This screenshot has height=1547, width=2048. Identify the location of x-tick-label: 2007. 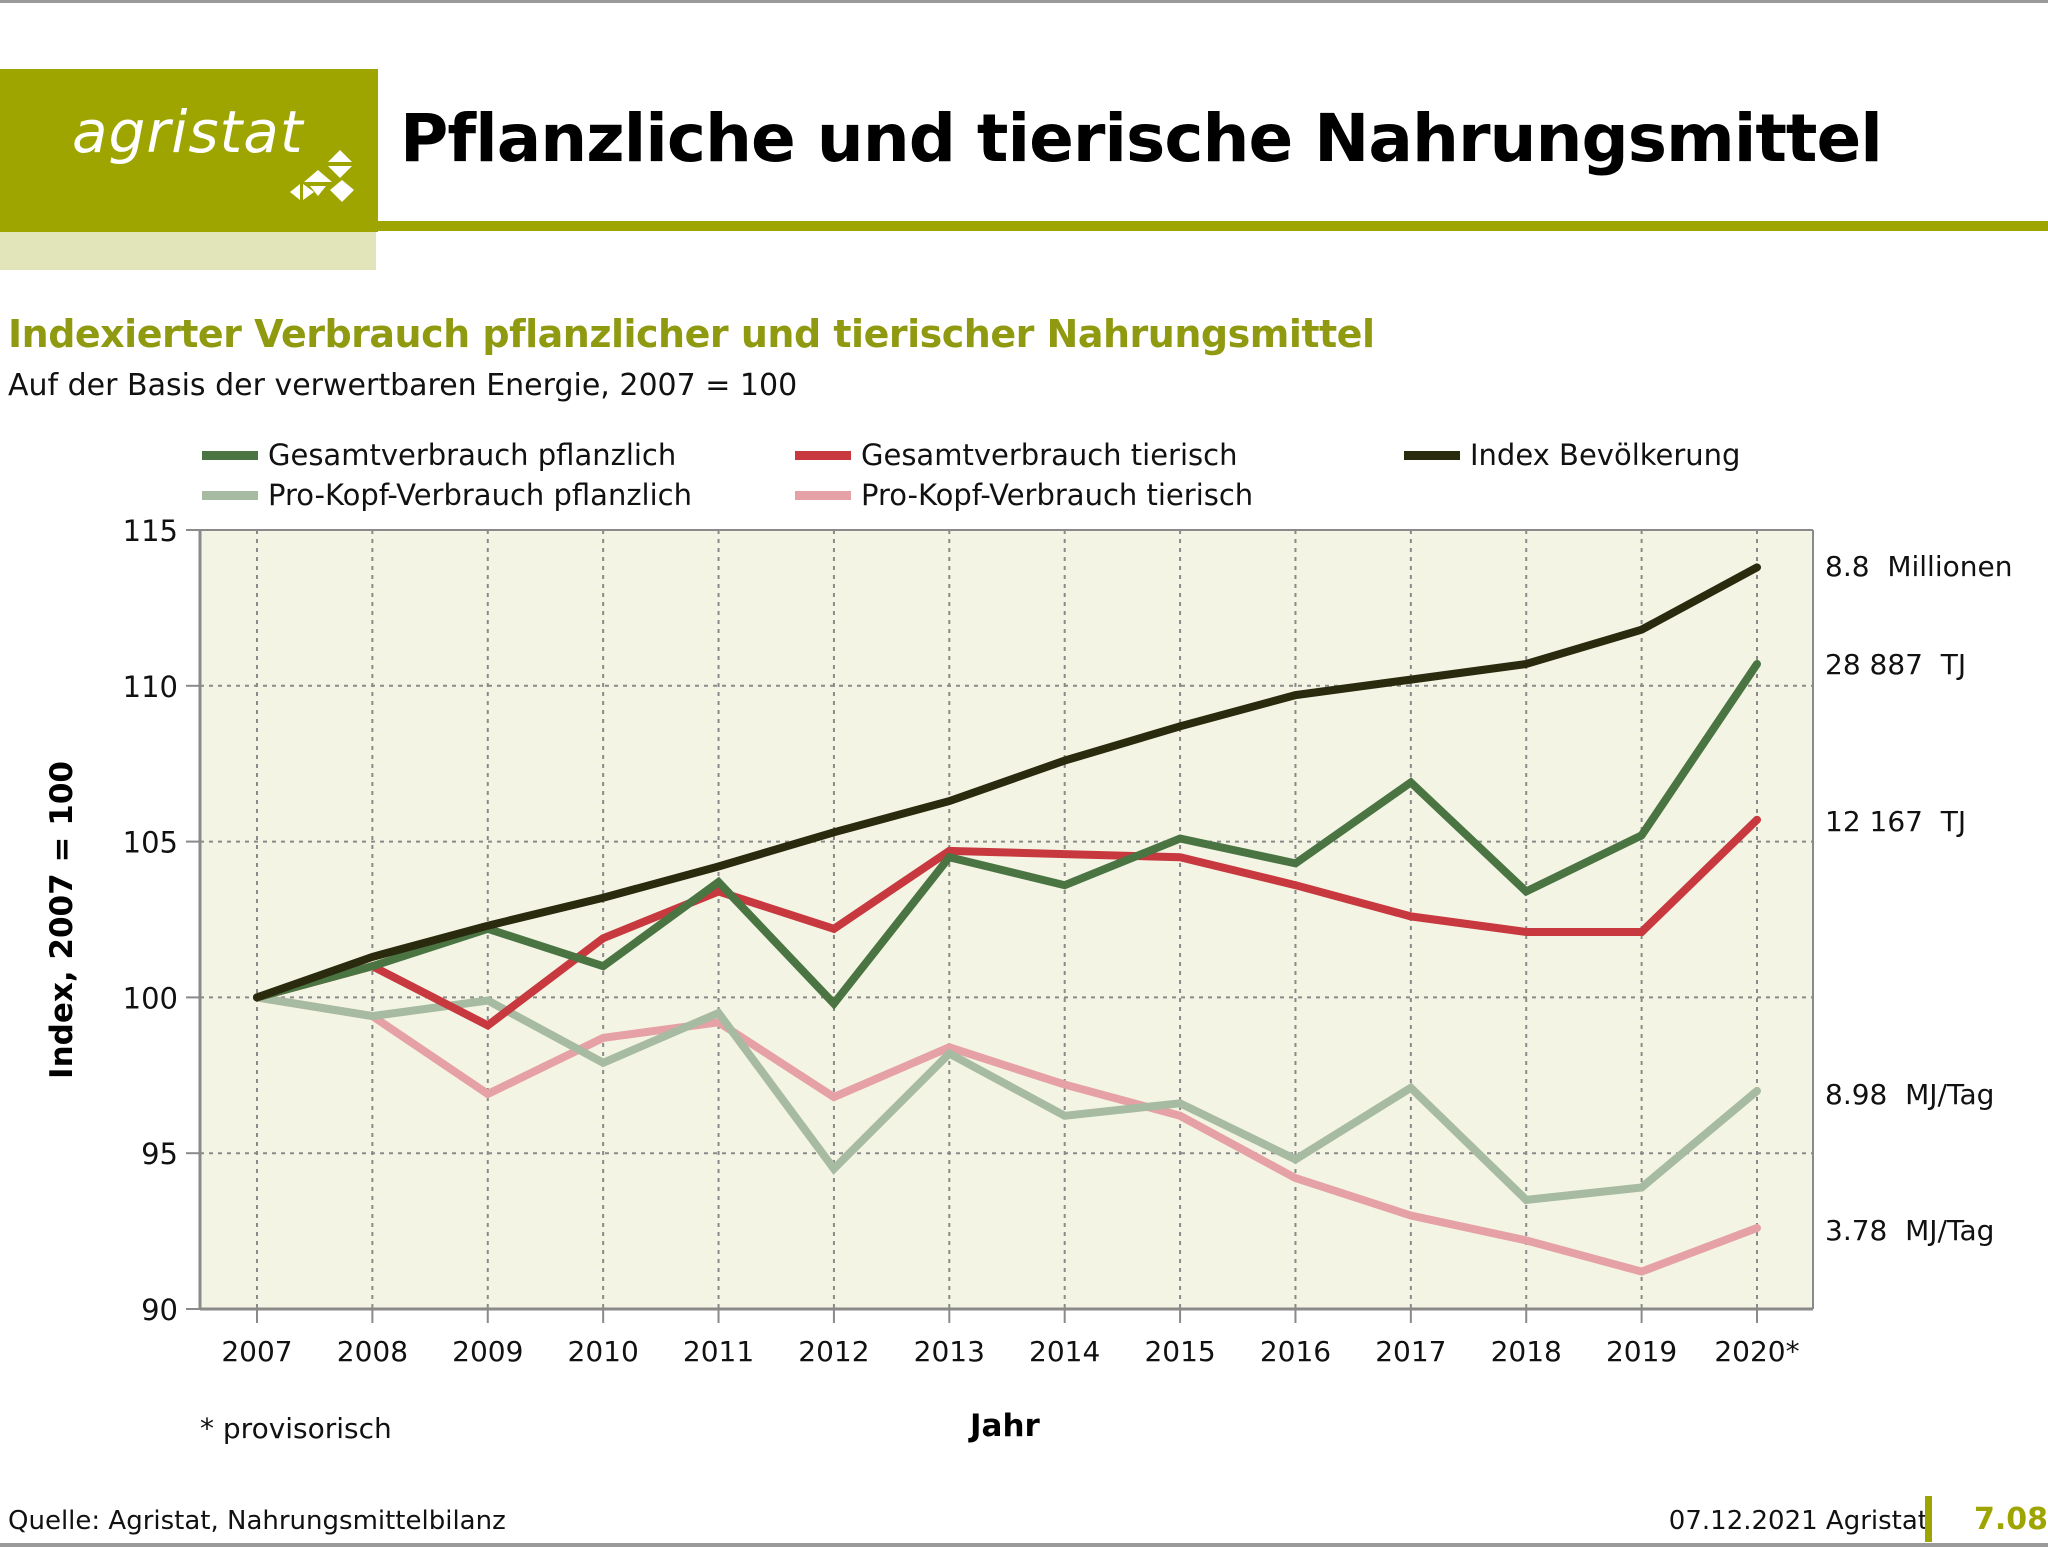
(256, 1351).